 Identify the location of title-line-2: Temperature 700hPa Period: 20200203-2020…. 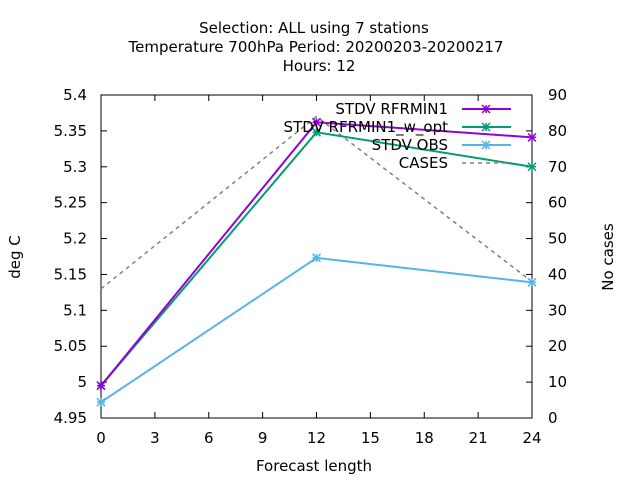
(316, 47).